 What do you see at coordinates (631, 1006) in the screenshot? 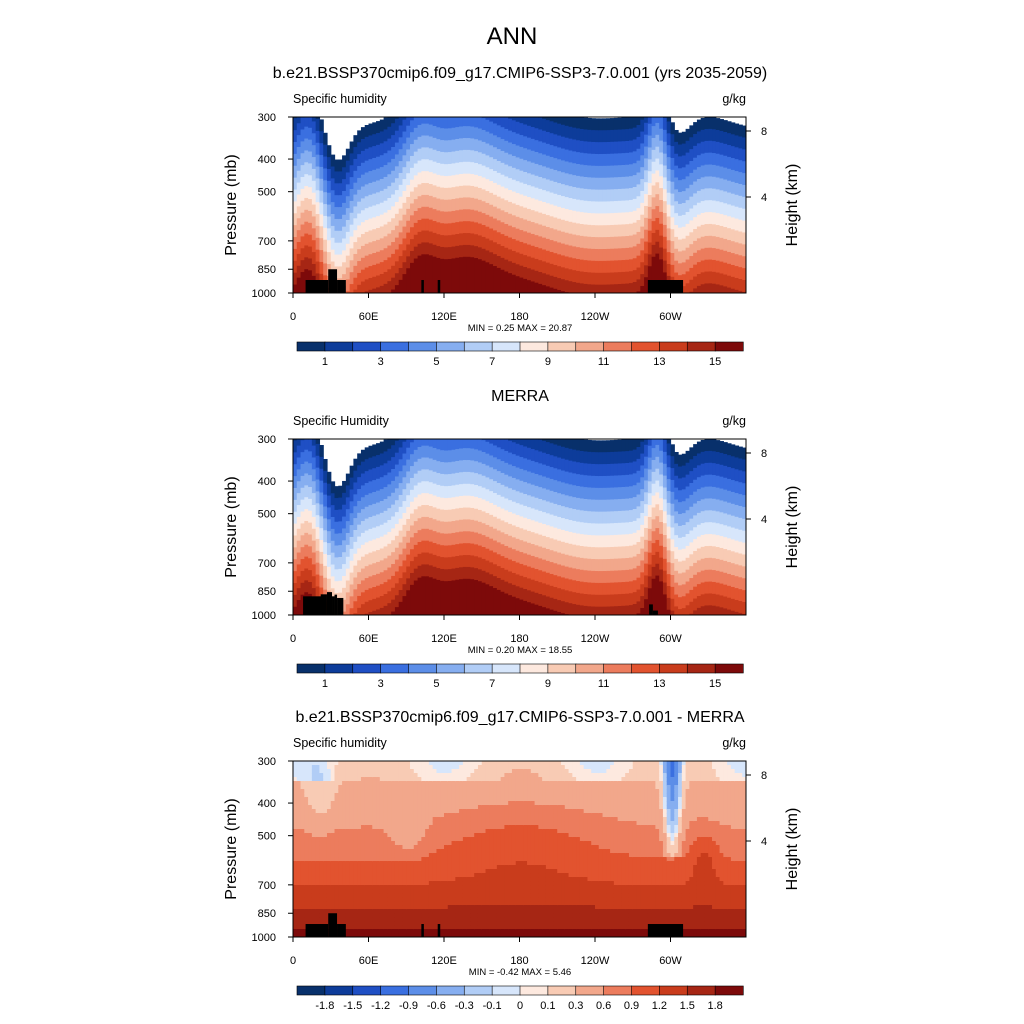
I see `colorbar-label: 0.9` at bounding box center [631, 1006].